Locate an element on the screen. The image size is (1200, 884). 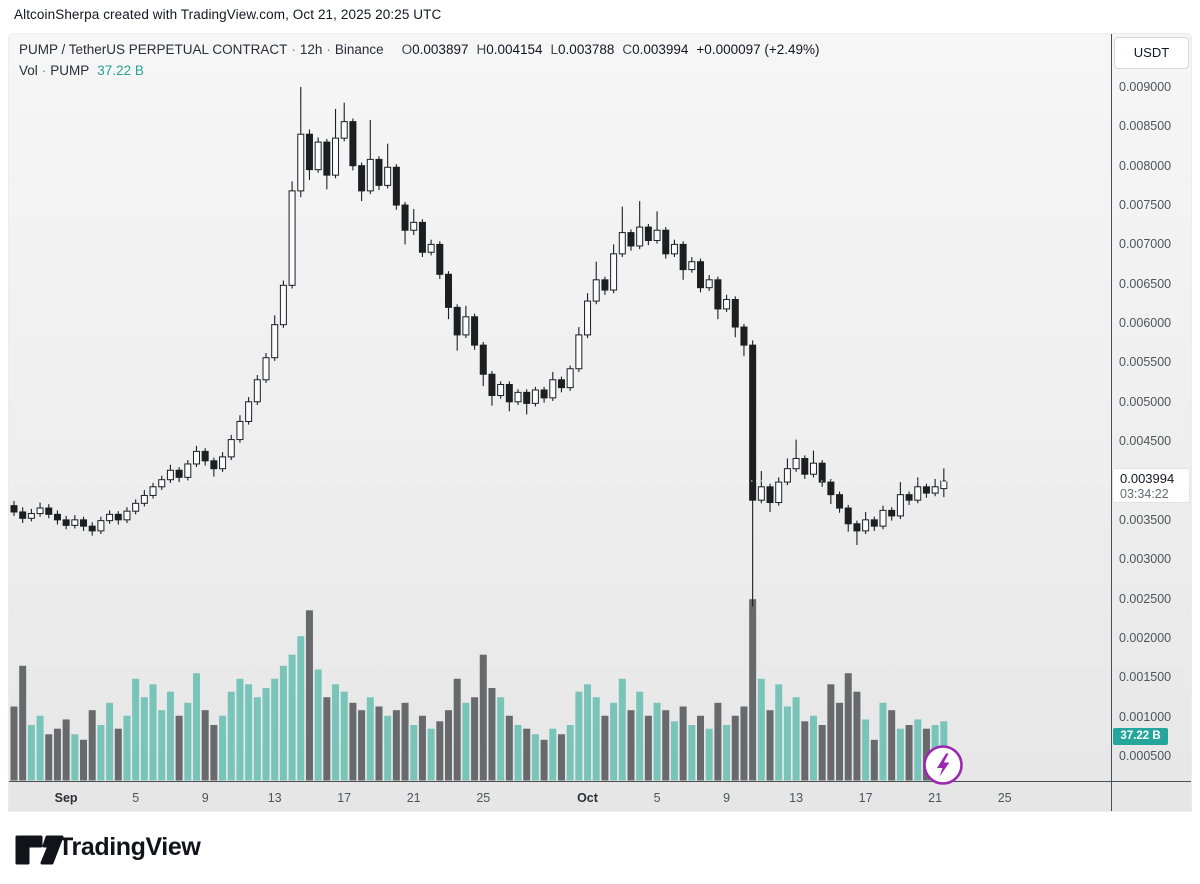
change-percent: (+2.49%) is located at coordinates (792, 49).